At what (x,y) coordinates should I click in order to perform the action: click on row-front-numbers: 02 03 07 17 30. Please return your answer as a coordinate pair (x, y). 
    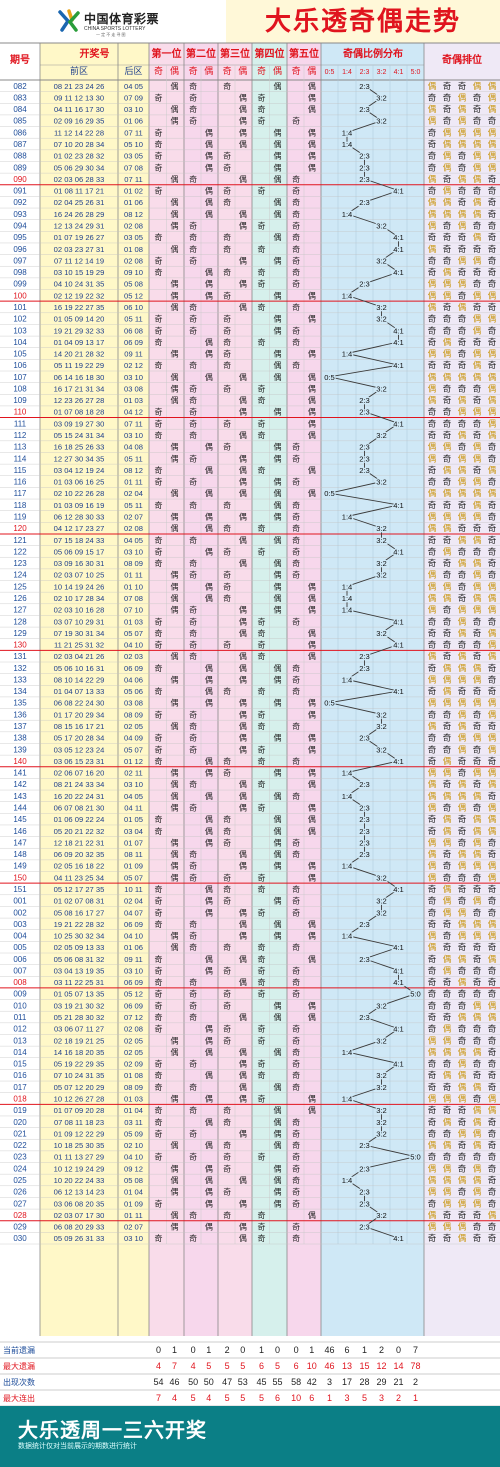
    Looking at the image, I should click on (79, 1215).